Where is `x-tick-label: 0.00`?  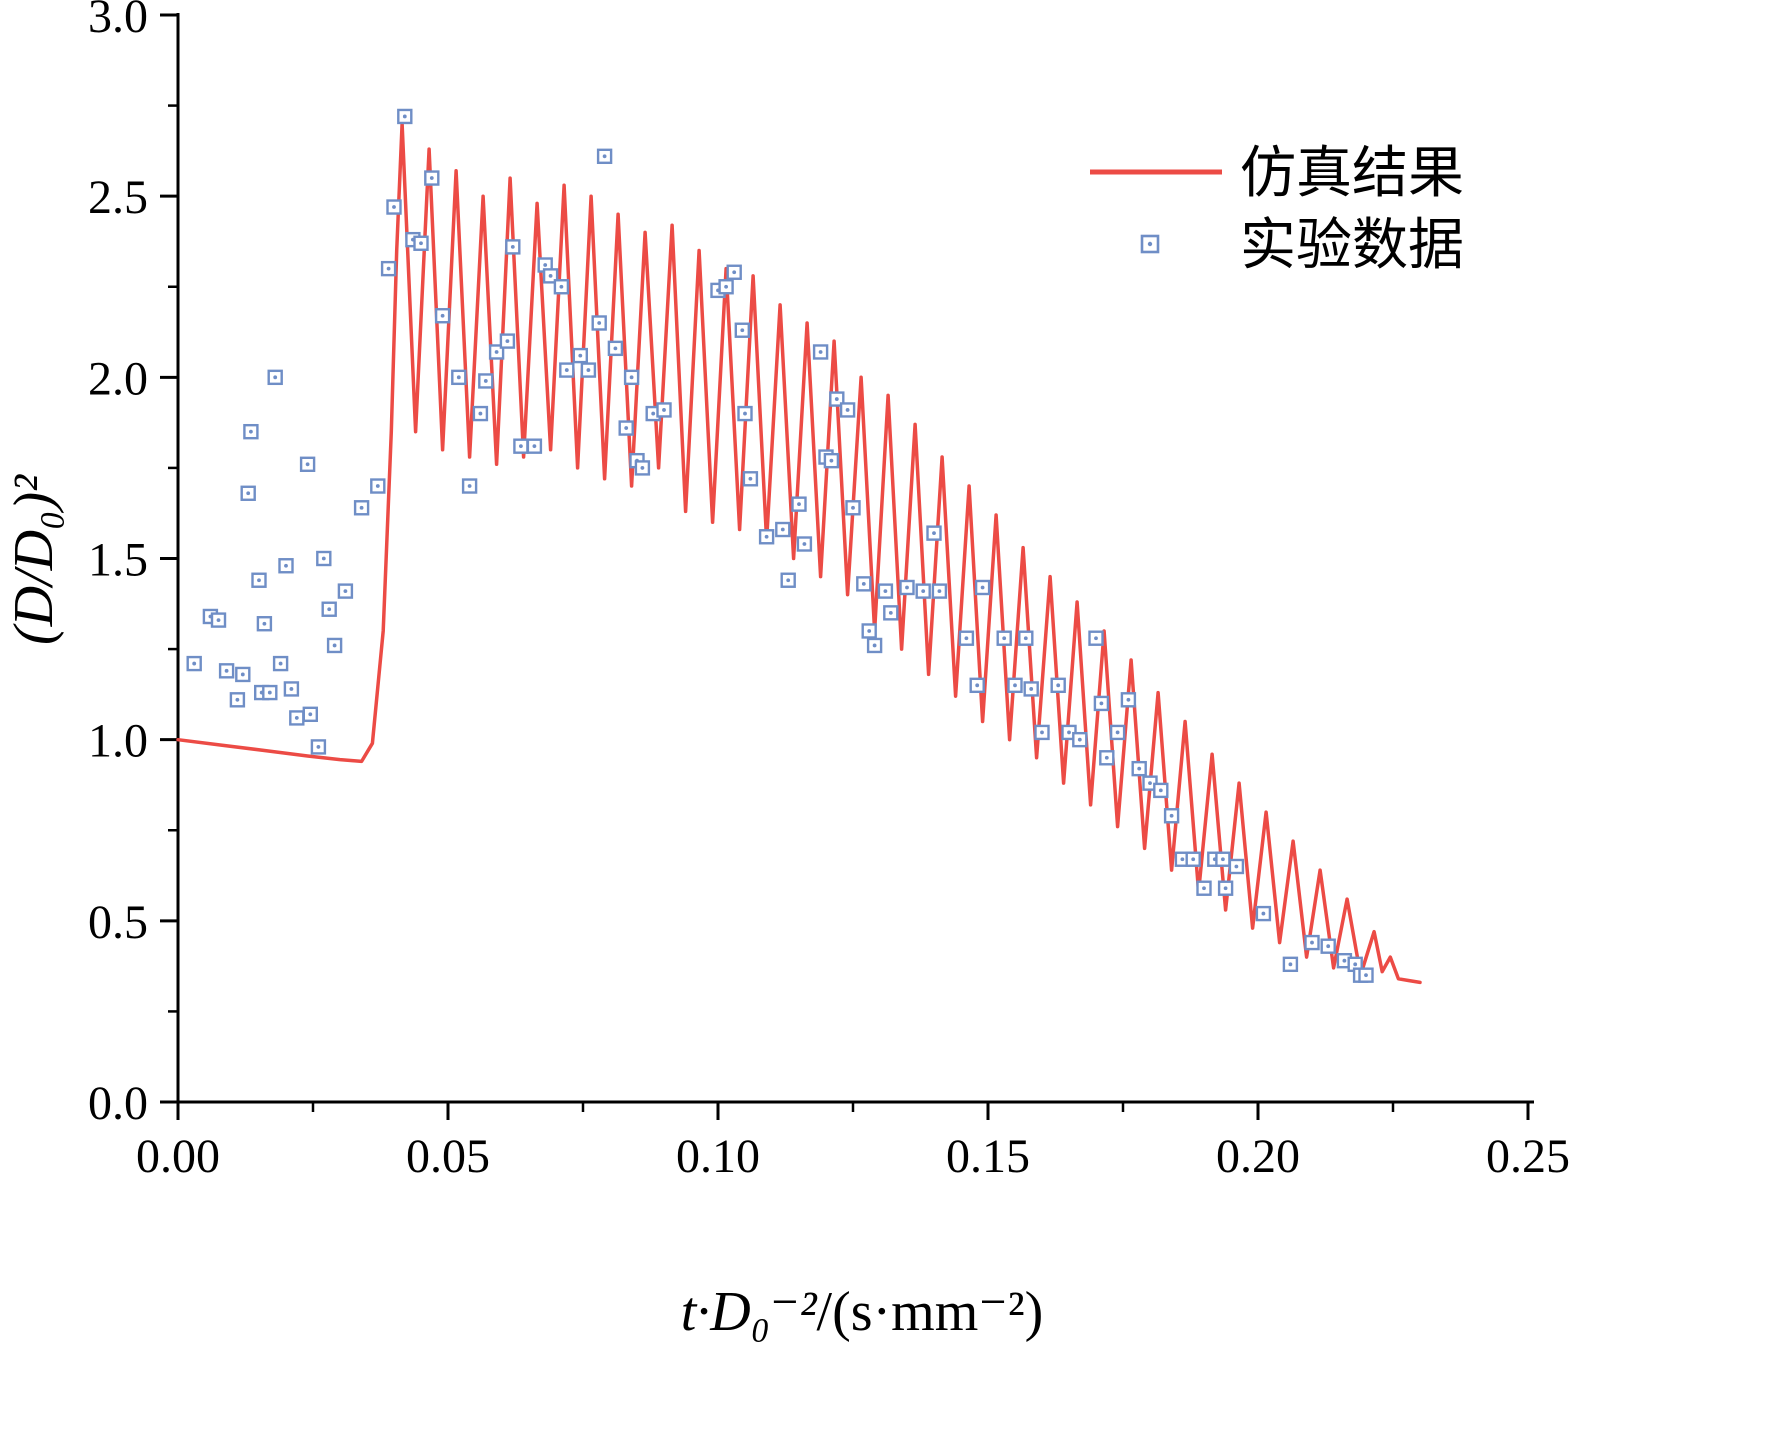
x-tick-label: 0.00 is located at coordinates (178, 1156).